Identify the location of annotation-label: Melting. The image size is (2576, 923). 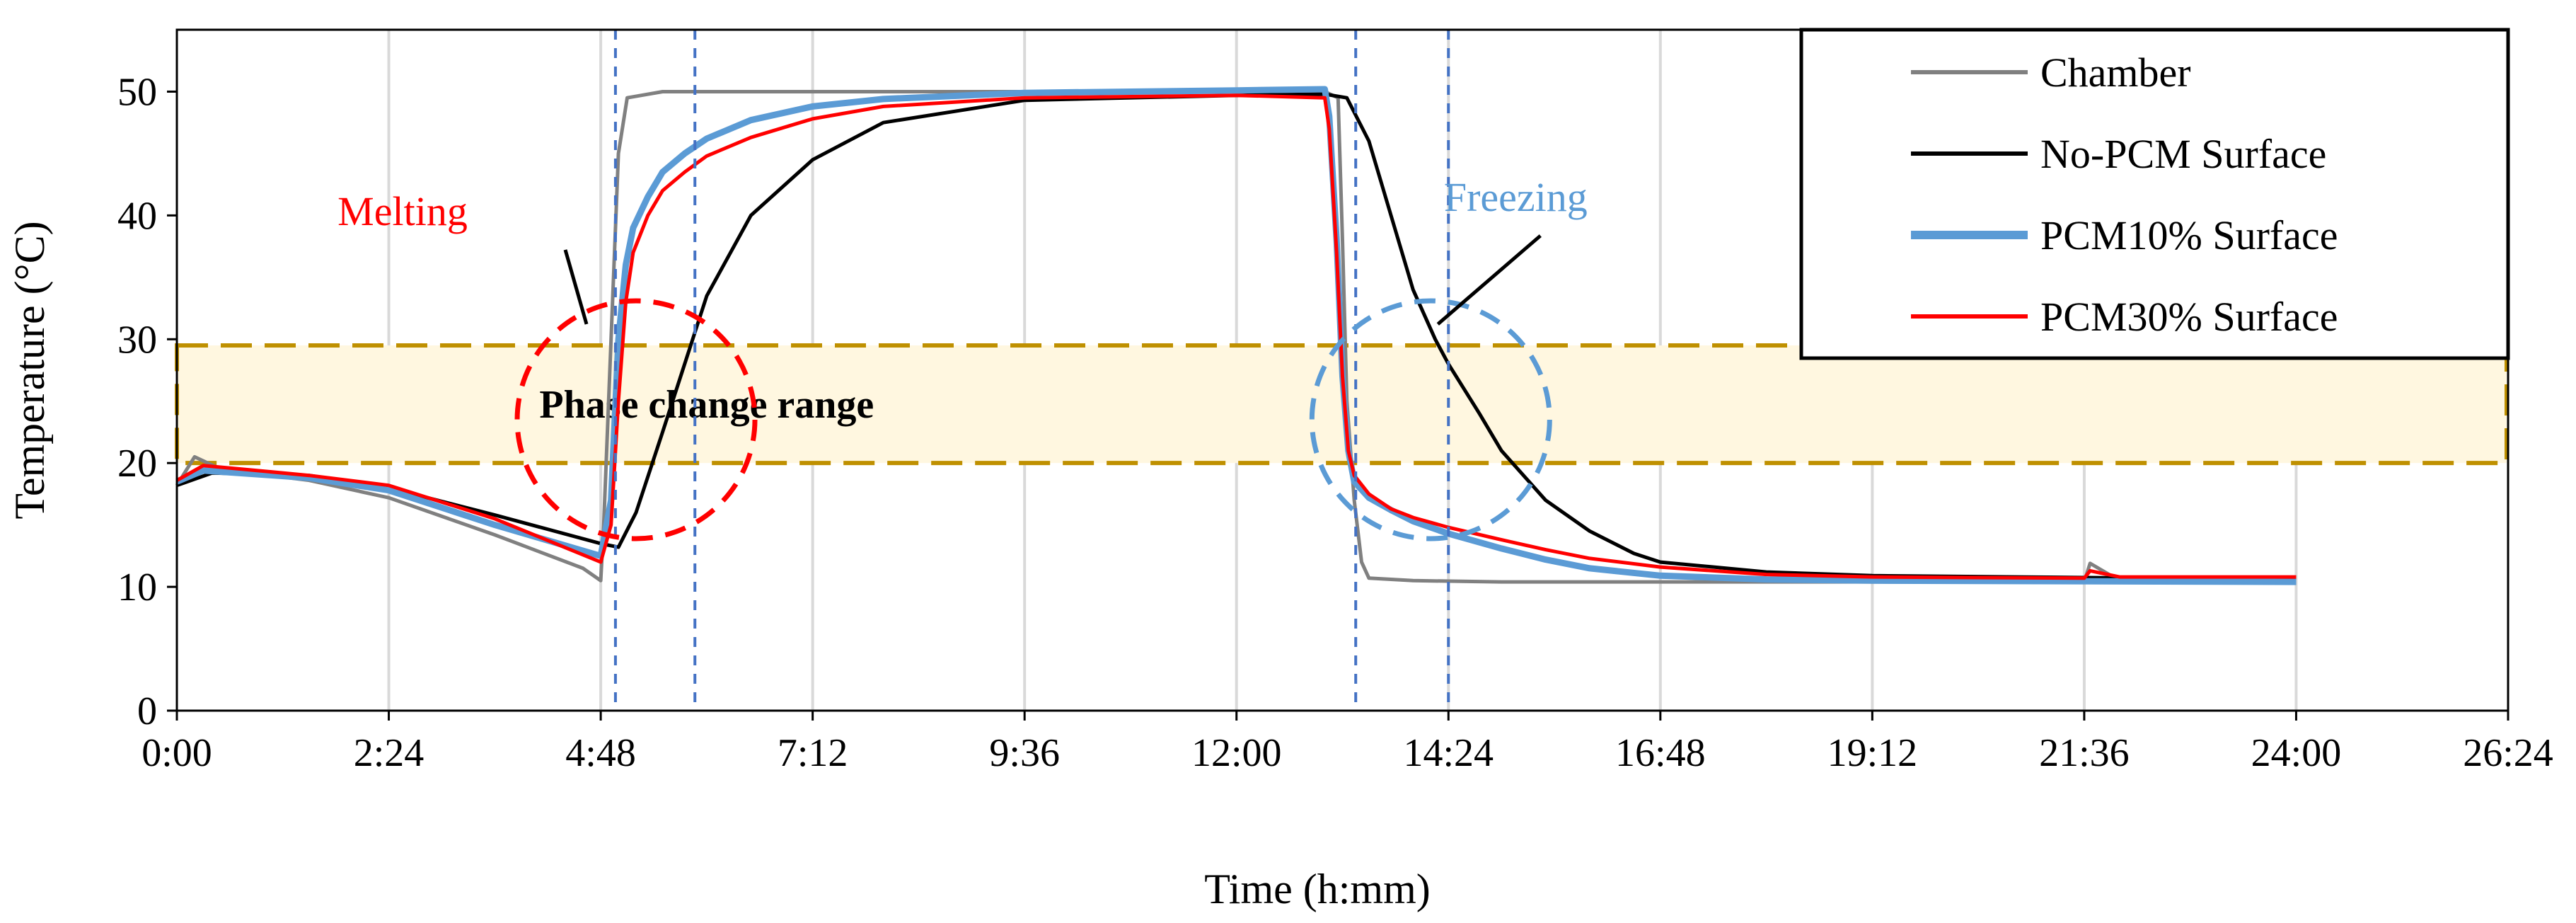
(402, 211).